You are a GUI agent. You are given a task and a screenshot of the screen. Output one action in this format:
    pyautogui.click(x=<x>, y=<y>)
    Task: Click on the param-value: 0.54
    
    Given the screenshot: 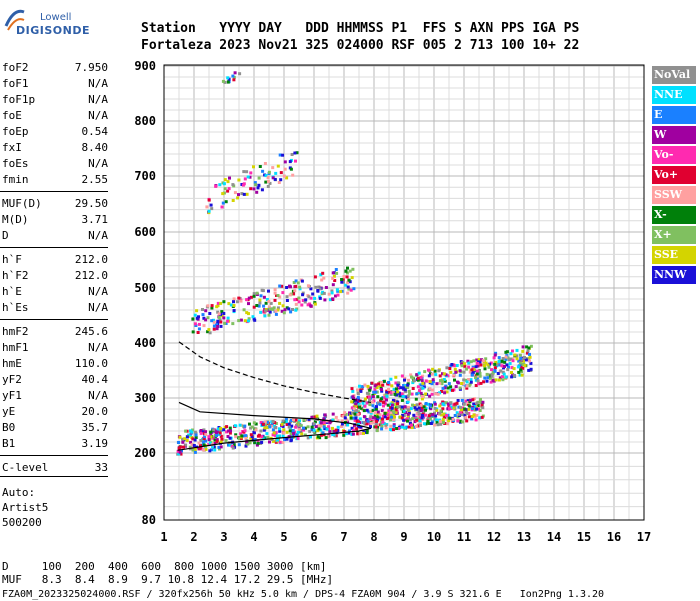 What is the action you would take?
    pyautogui.click(x=95, y=131)
    